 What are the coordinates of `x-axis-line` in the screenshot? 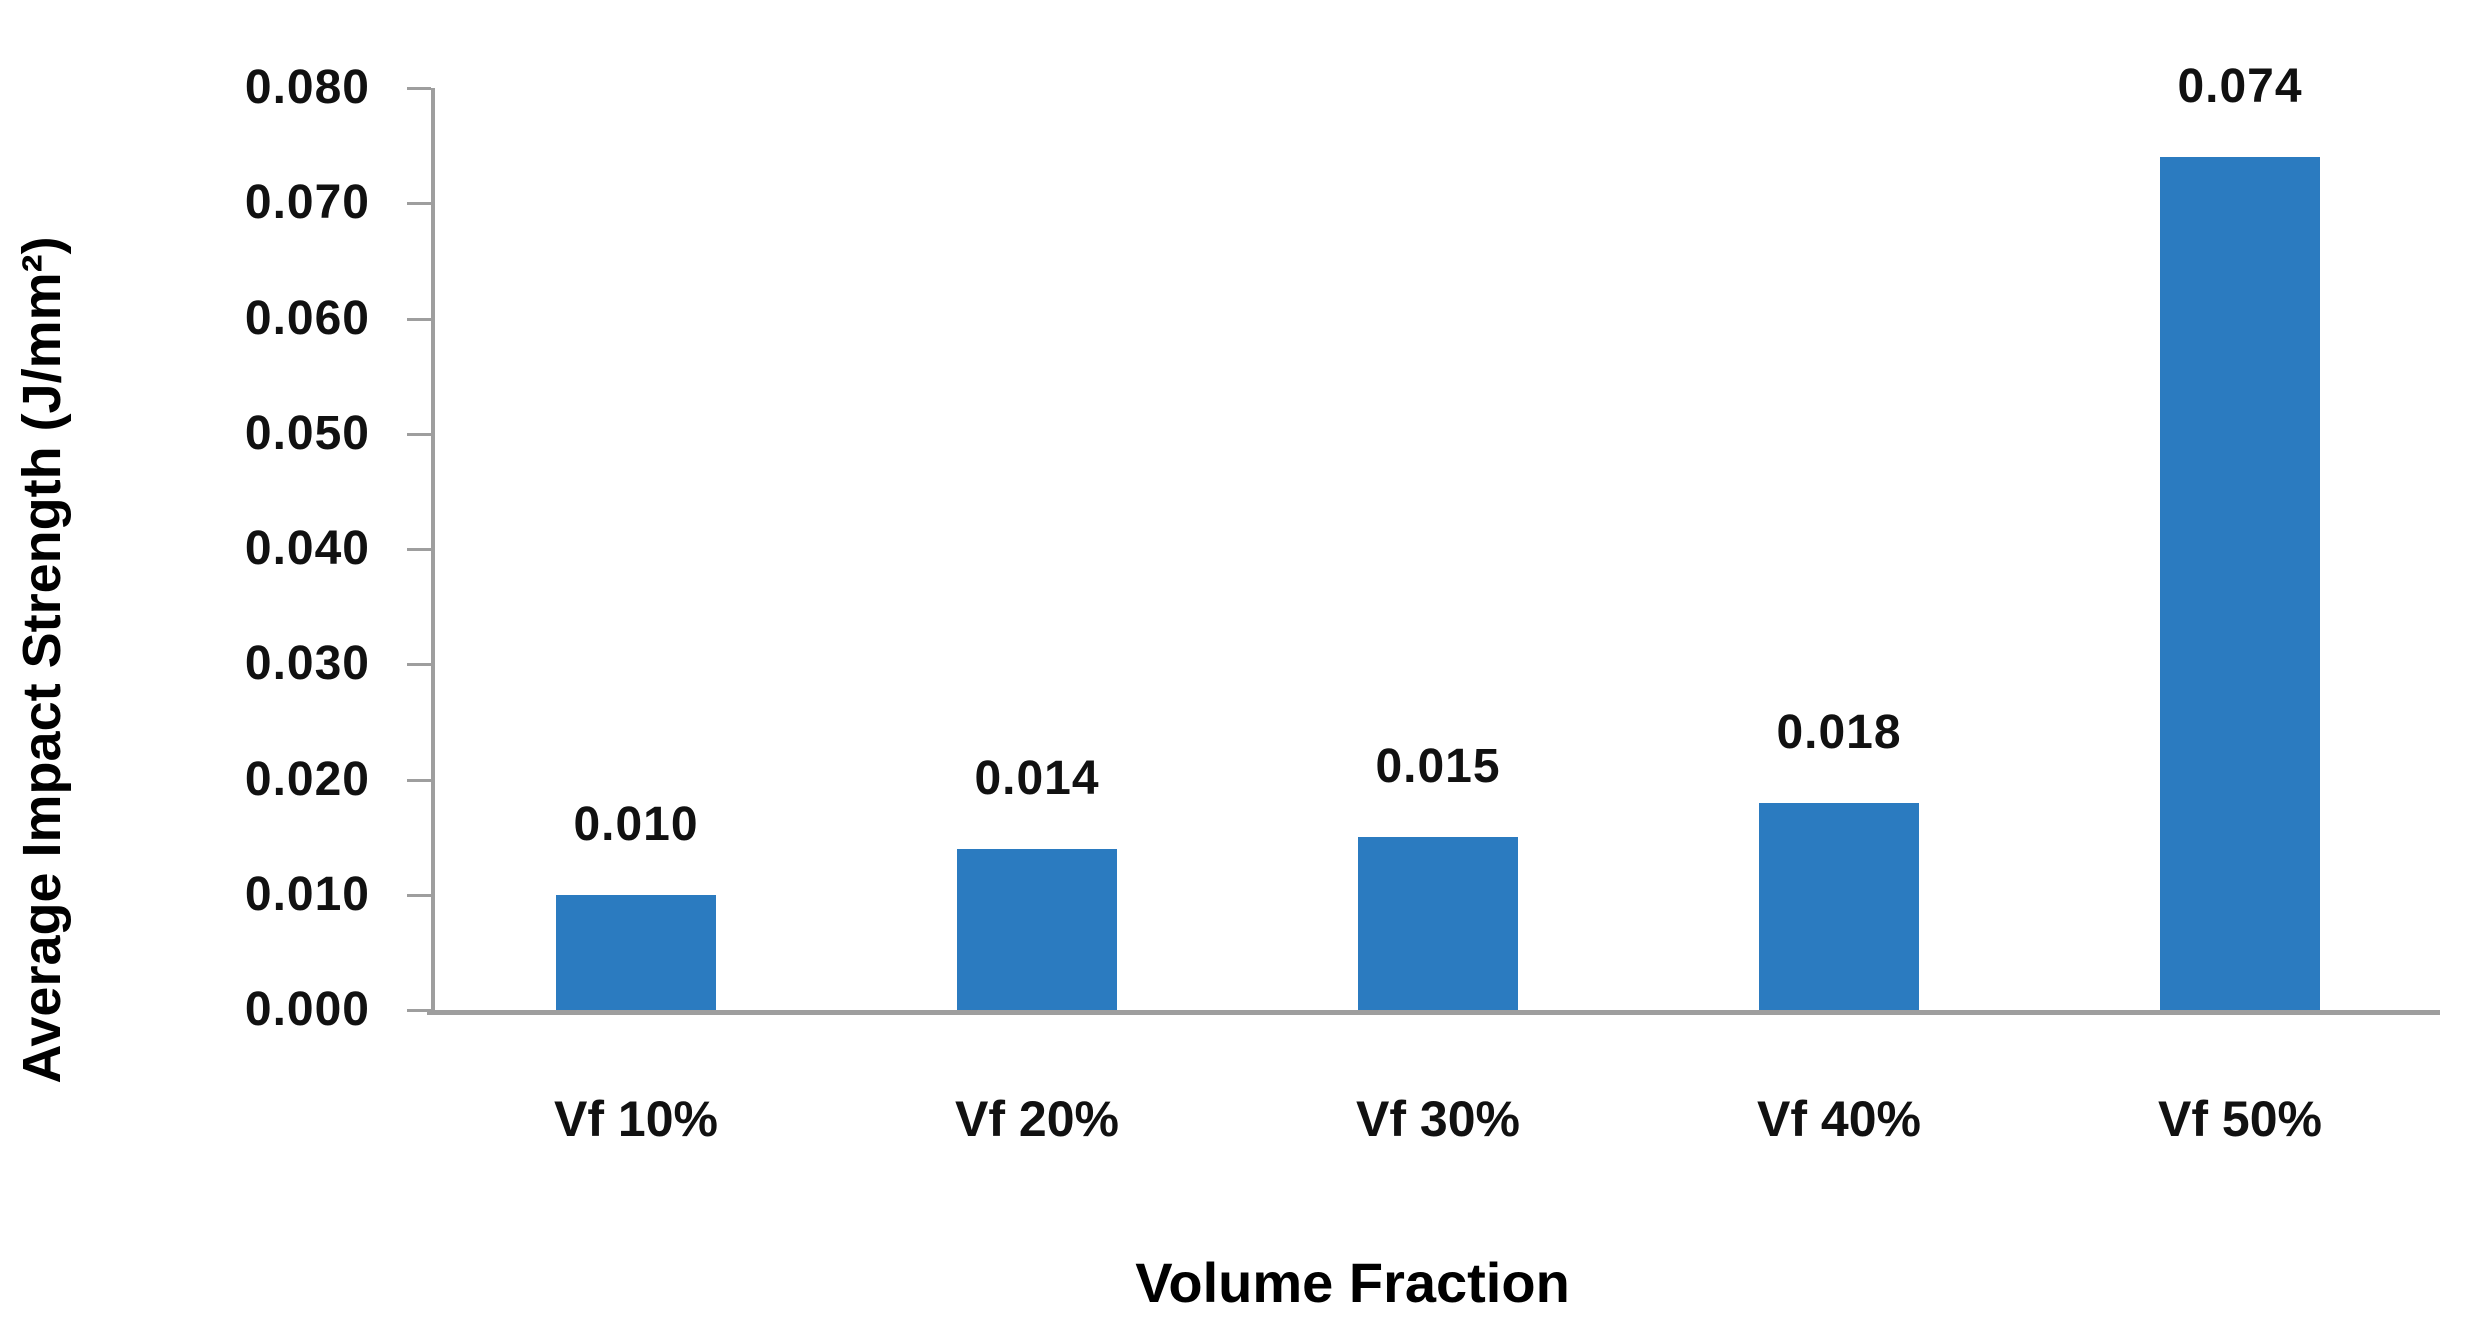 It's located at (1433, 1012).